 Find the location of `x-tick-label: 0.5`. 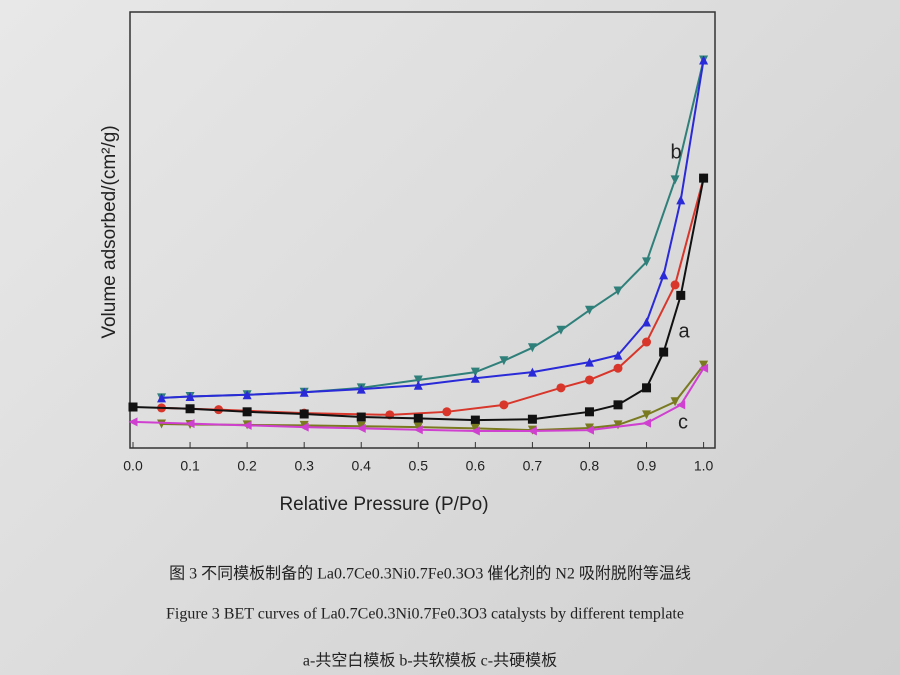

x-tick-label: 0.5 is located at coordinates (419, 466).